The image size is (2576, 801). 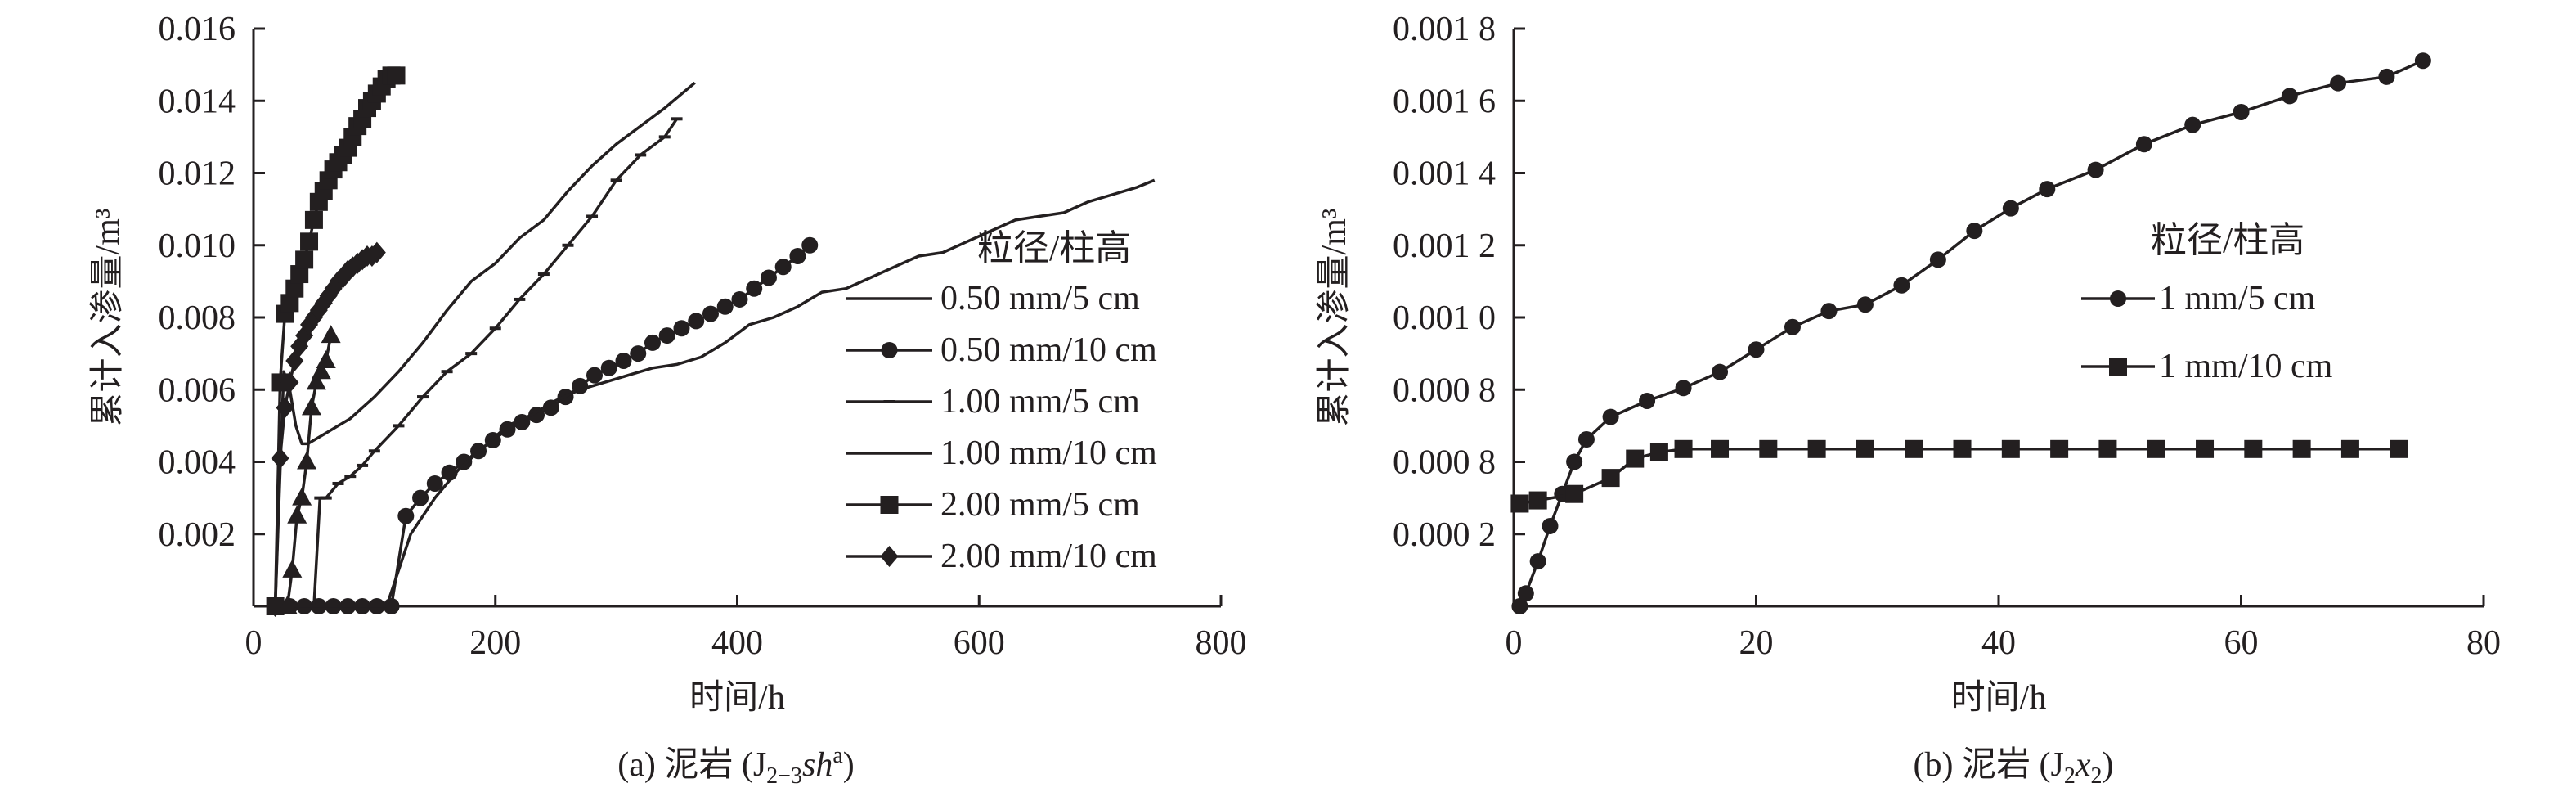 I want to click on y-axis-label: 累计入渗量/m³, so click(x=1334, y=318).